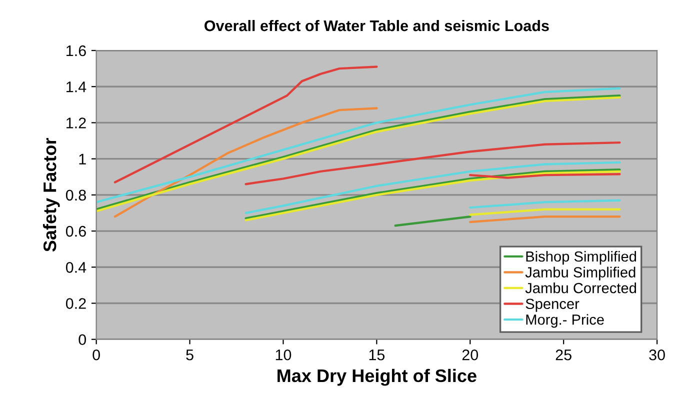 The height and width of the screenshot is (404, 688). Describe the element at coordinates (581, 257) in the screenshot. I see `legend-label: Bishop Simplified` at that location.